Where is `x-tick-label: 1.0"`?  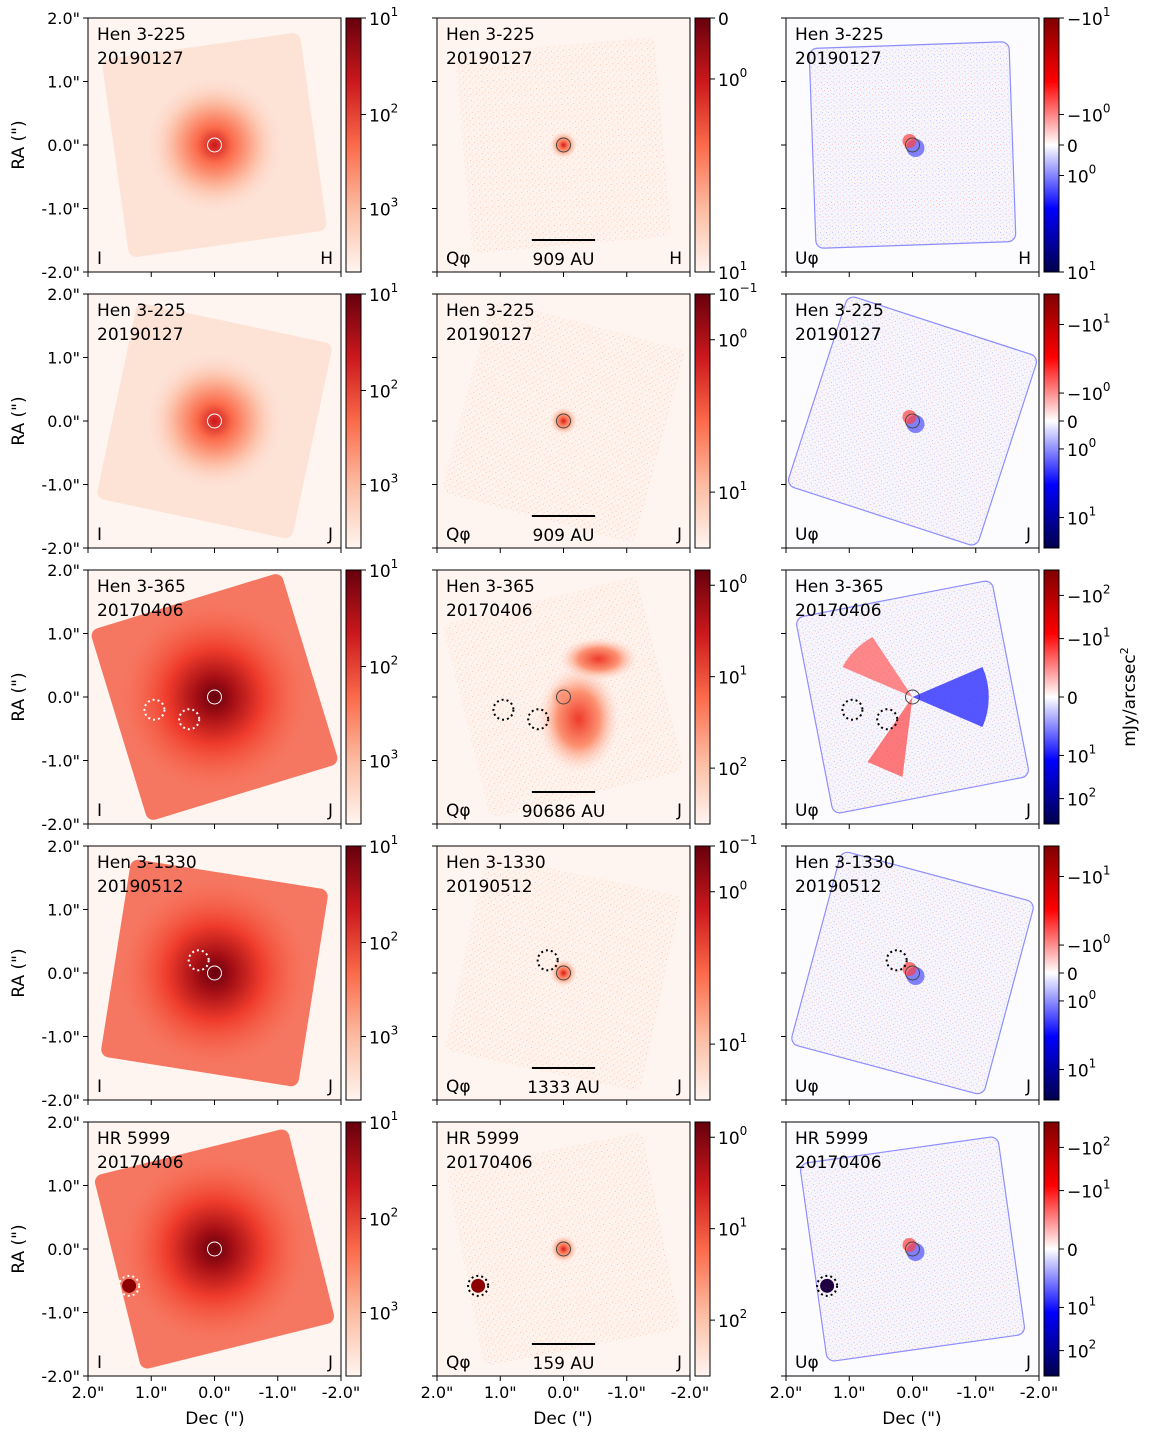 x-tick-label: 1.0" is located at coordinates (151, 1392).